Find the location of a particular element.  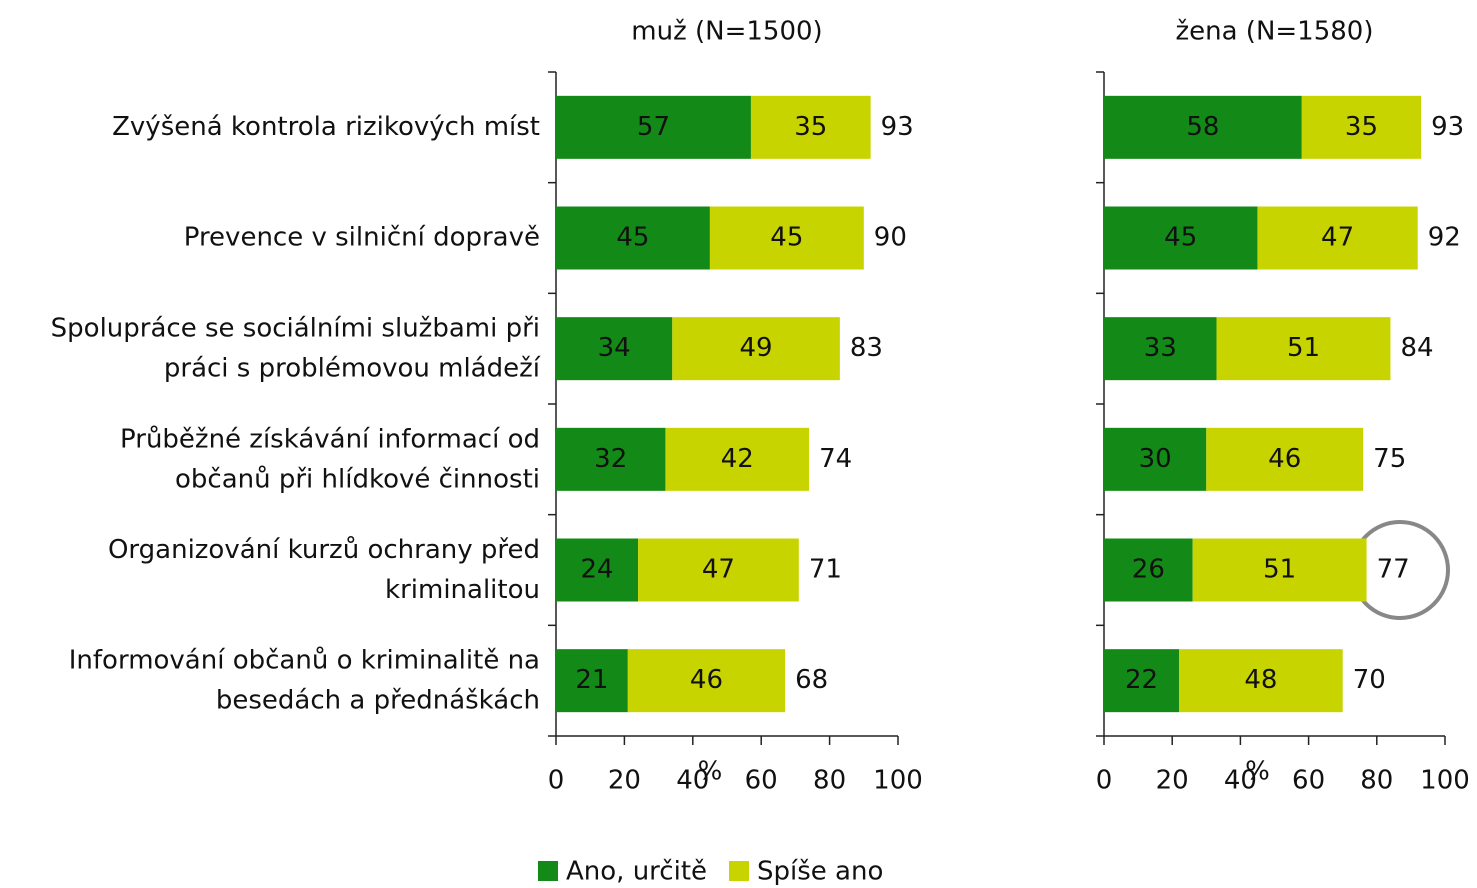

total-label: 77 is located at coordinates (1393, 570).